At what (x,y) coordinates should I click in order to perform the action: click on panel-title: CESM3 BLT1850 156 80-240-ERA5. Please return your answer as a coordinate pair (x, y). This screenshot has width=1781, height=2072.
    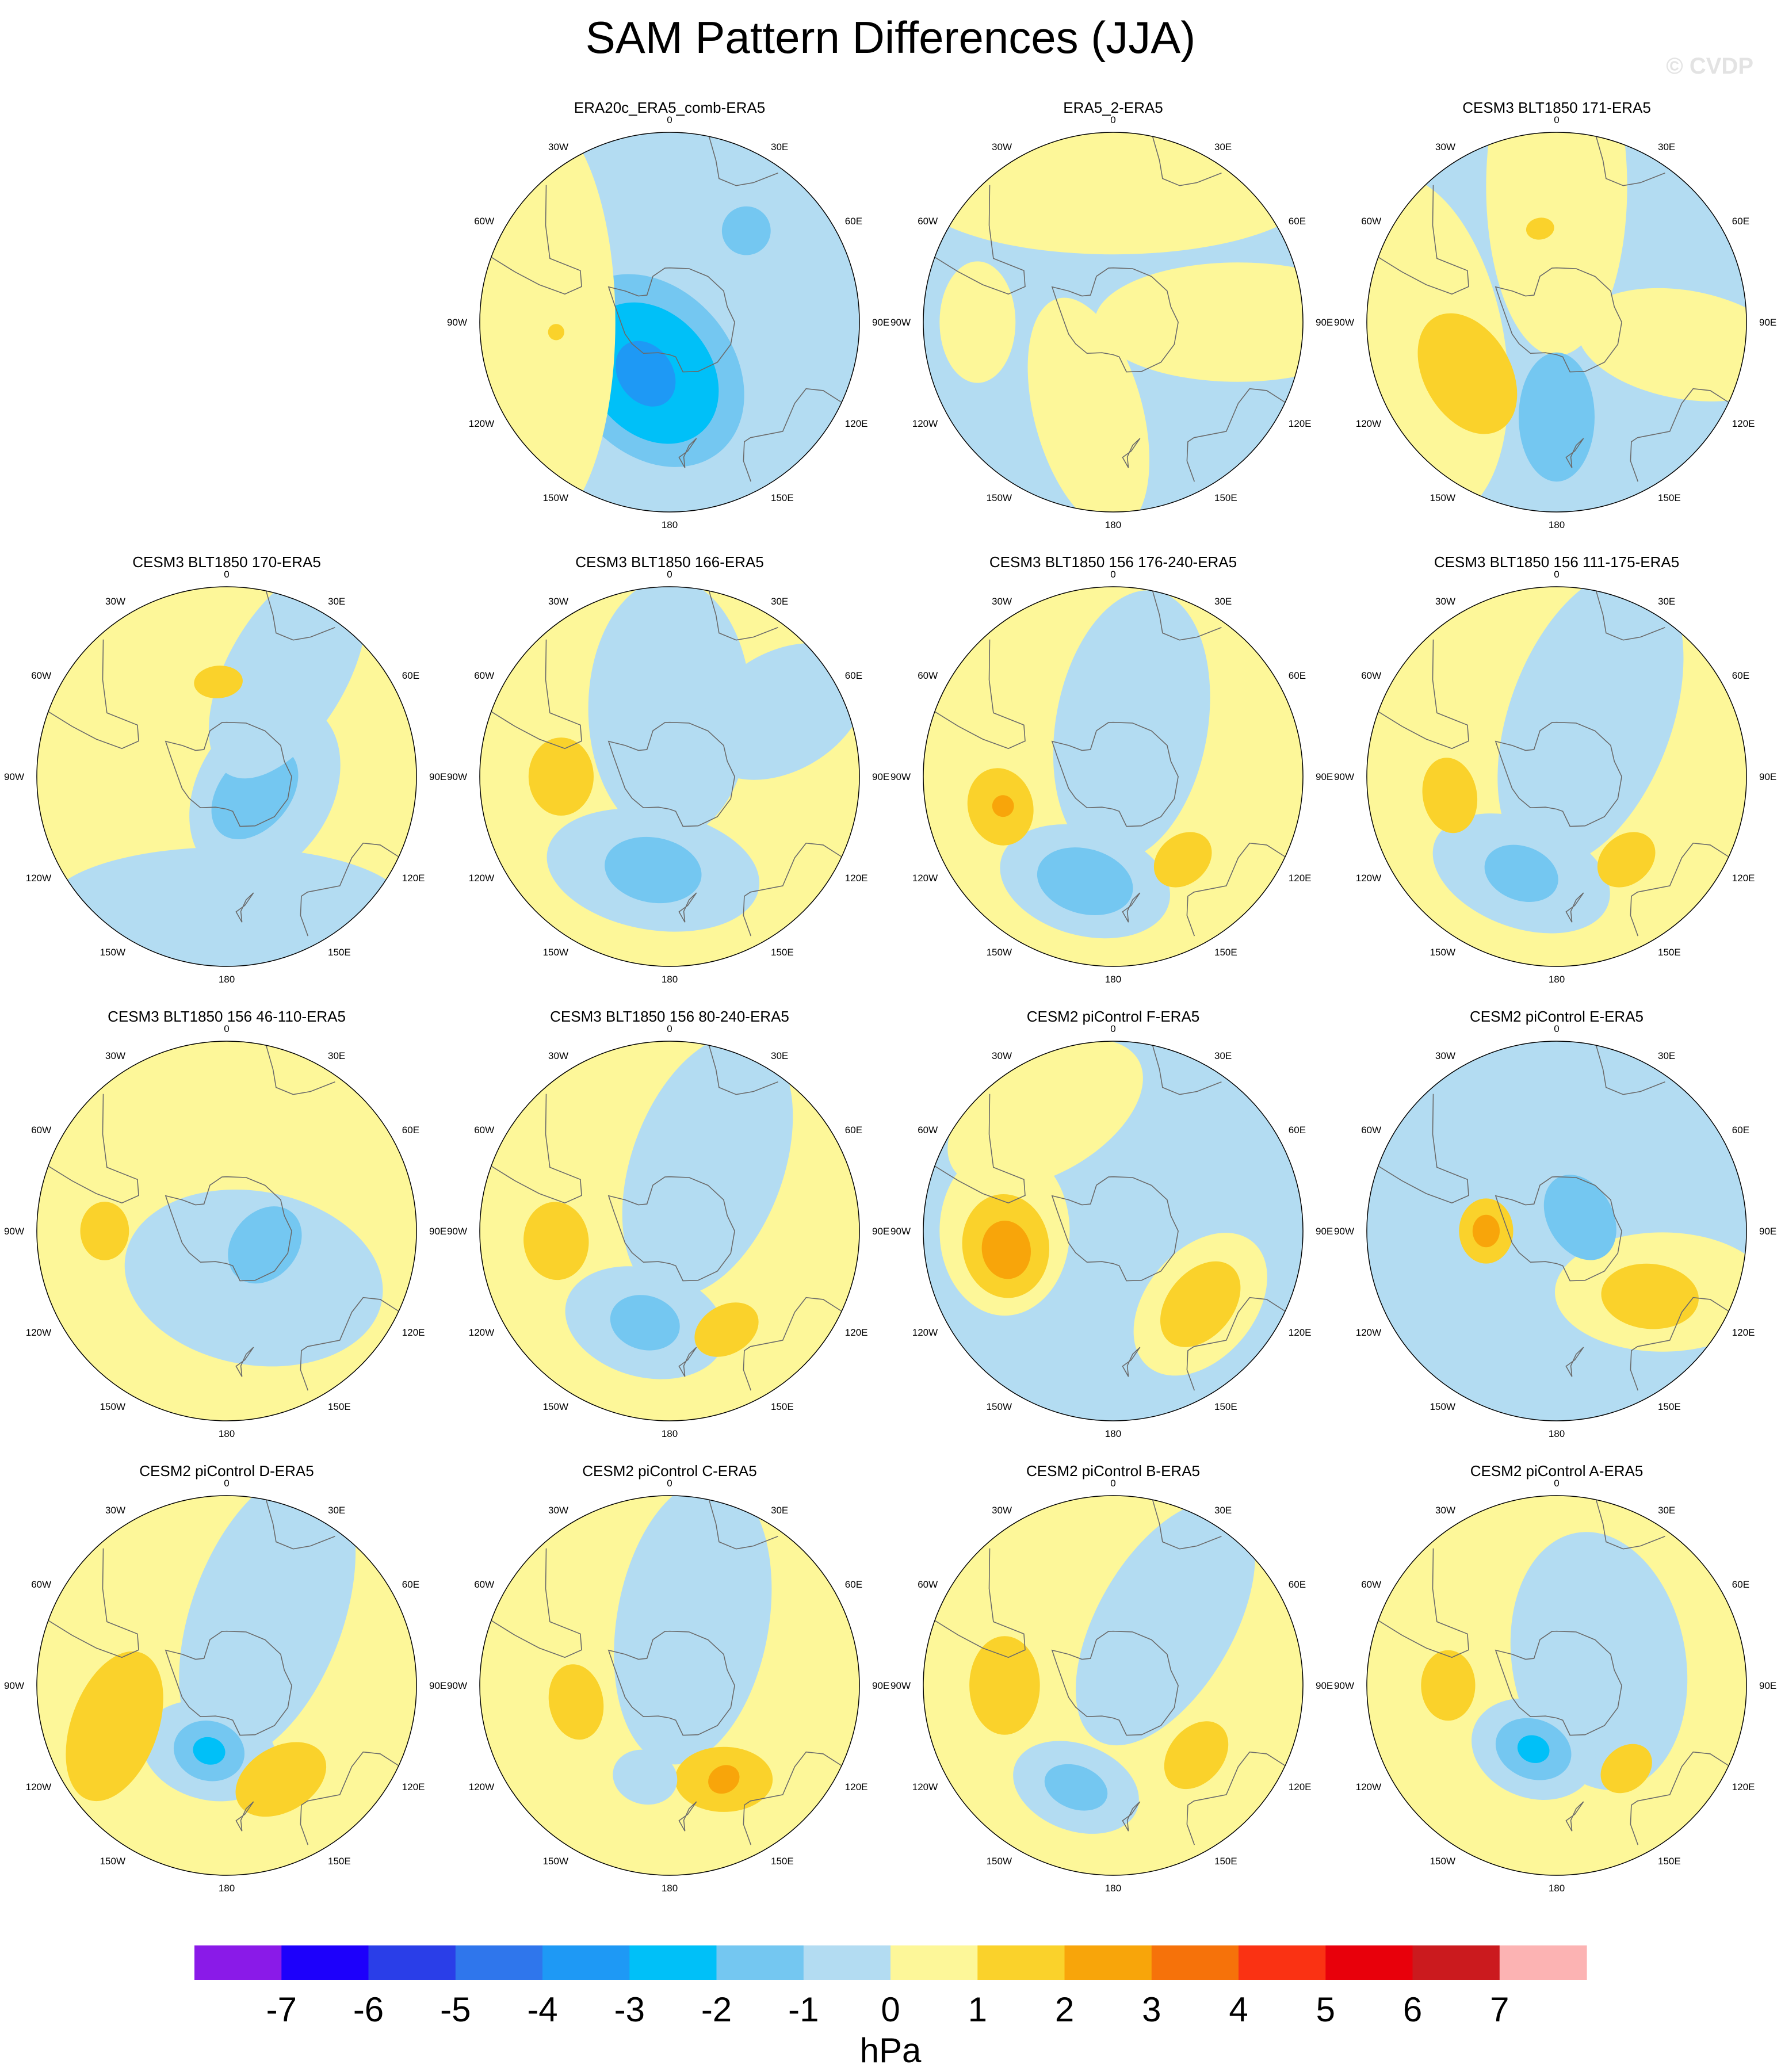
    Looking at the image, I should click on (669, 1017).